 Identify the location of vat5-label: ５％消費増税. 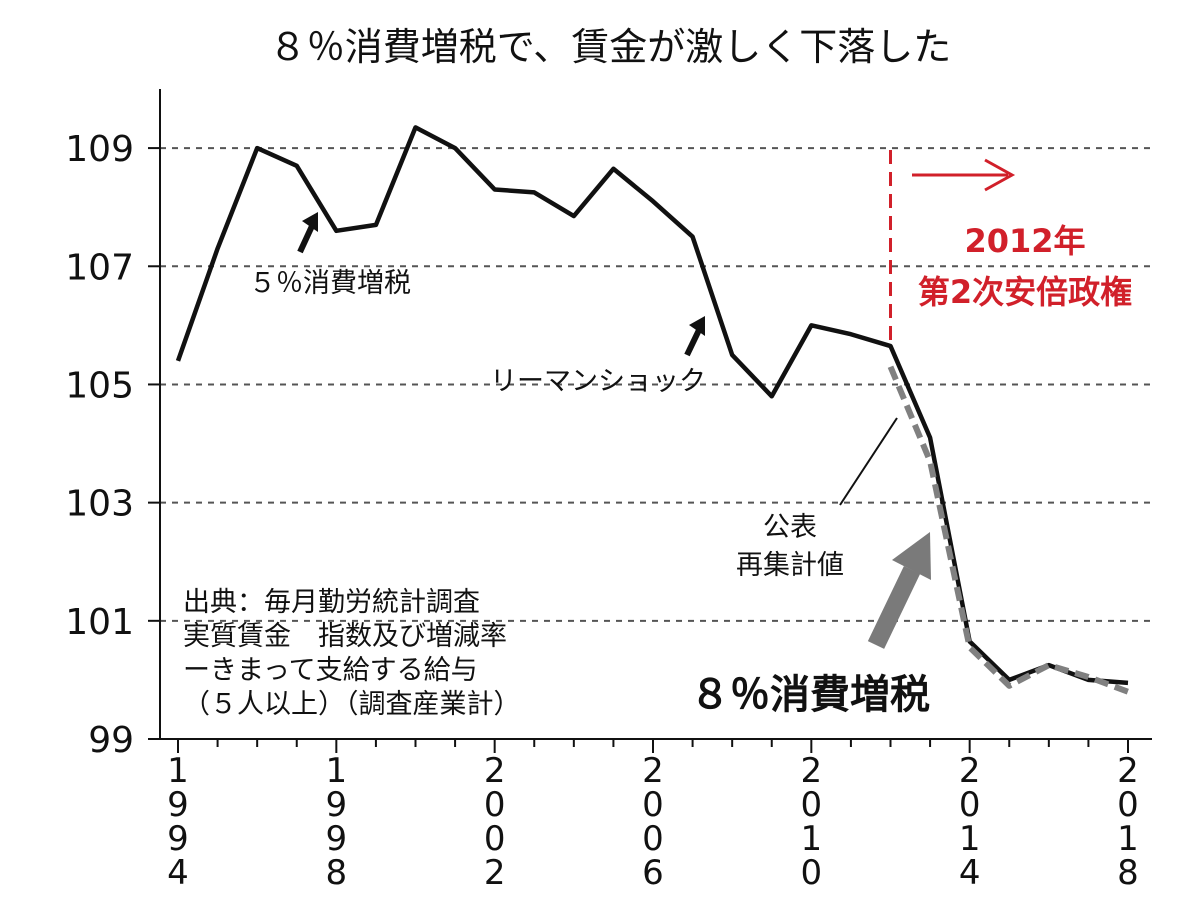
(330, 283).